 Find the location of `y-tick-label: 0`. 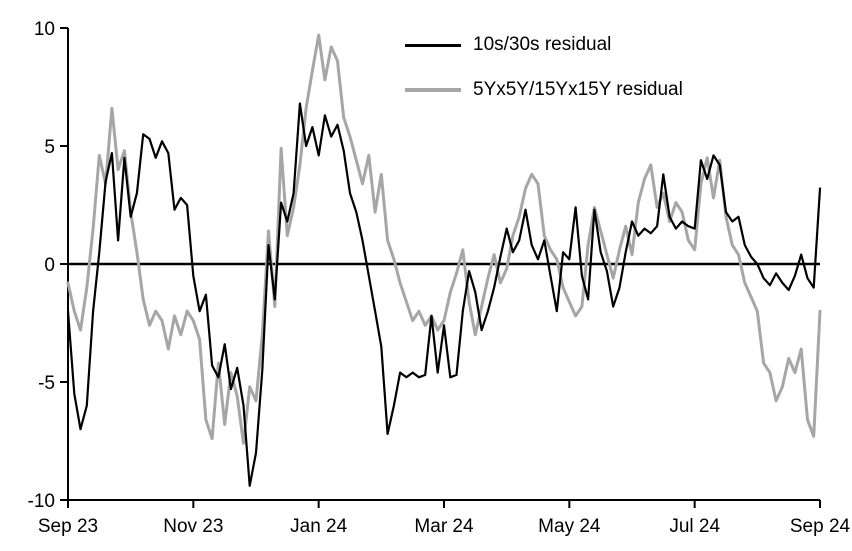

y-tick-label: 0 is located at coordinates (49, 265).